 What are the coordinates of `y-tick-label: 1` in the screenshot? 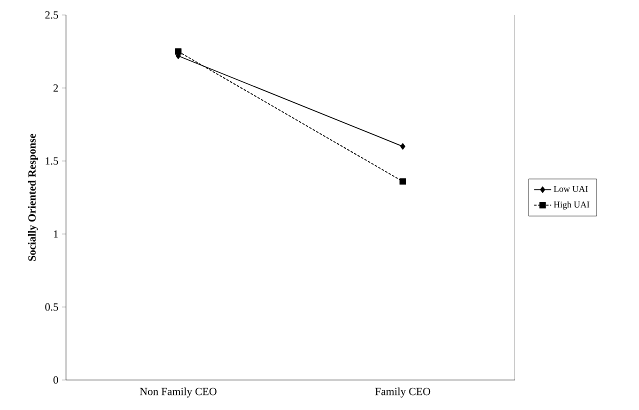 It's located at (56, 234).